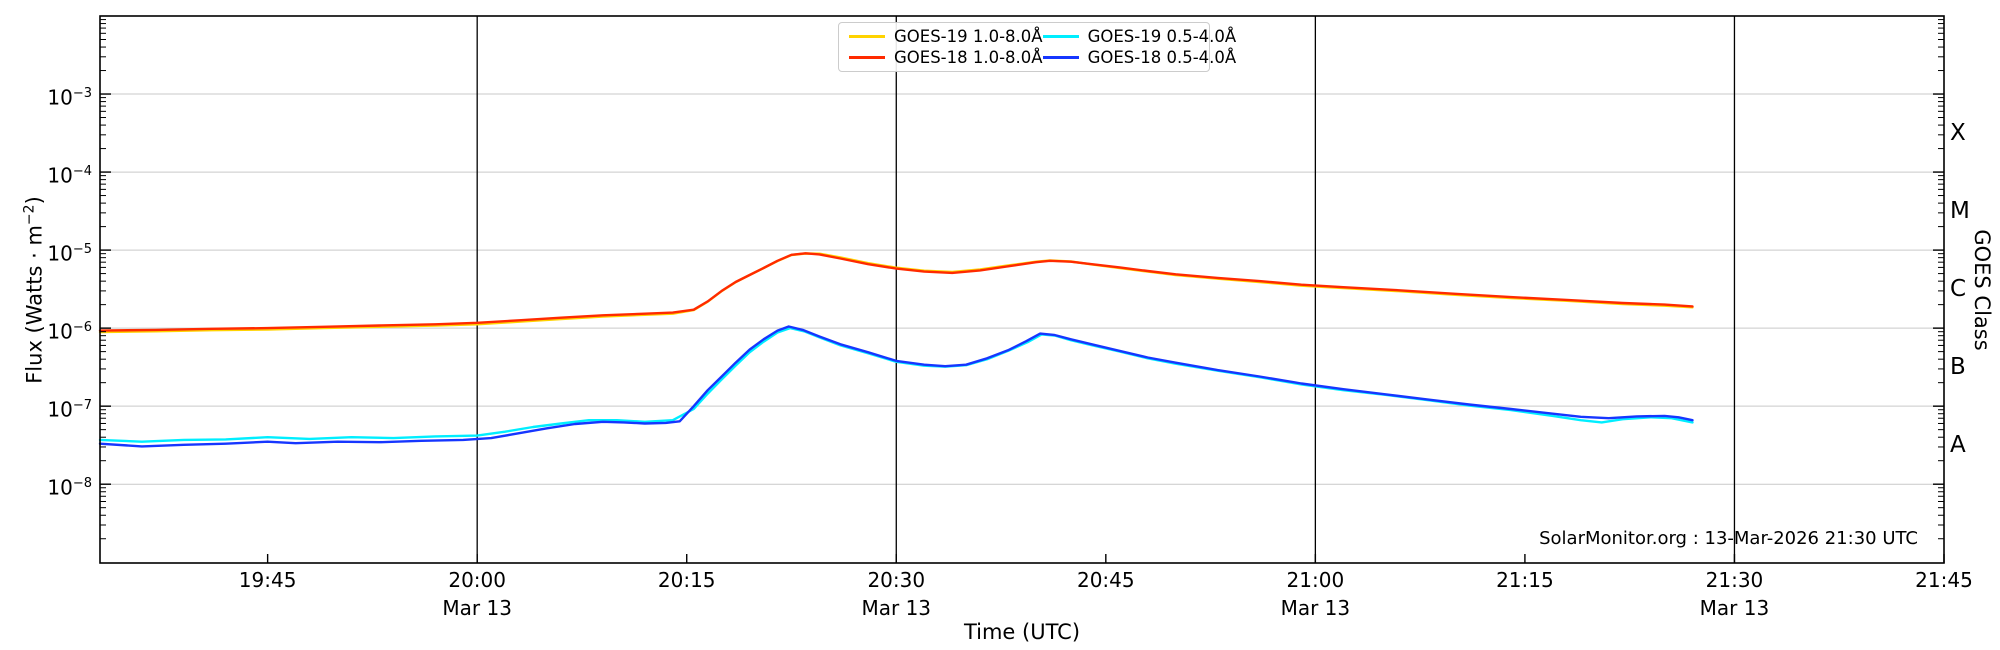 Image resolution: width=2000 pixels, height=650 pixels. I want to click on series-goes18-long, so click(896, 292).